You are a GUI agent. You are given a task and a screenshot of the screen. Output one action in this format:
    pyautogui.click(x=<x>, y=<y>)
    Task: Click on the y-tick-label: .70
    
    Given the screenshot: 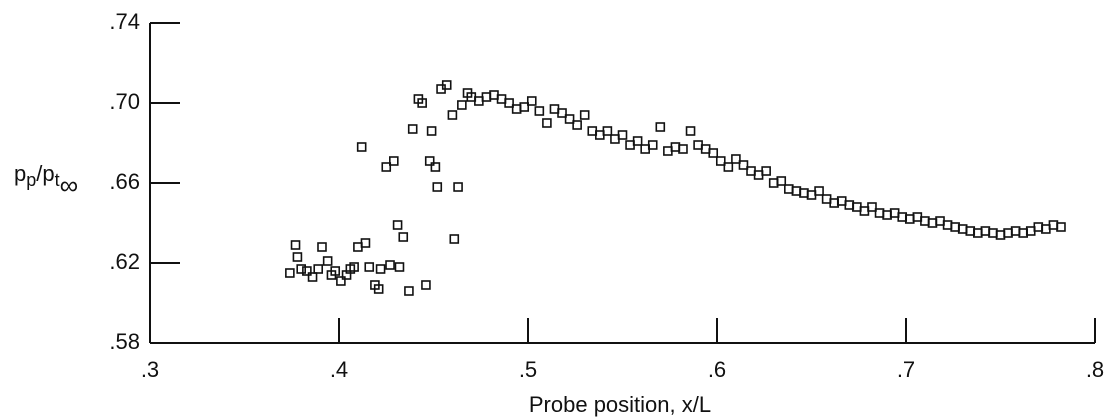 What is the action you would take?
    pyautogui.click(x=124, y=101)
    